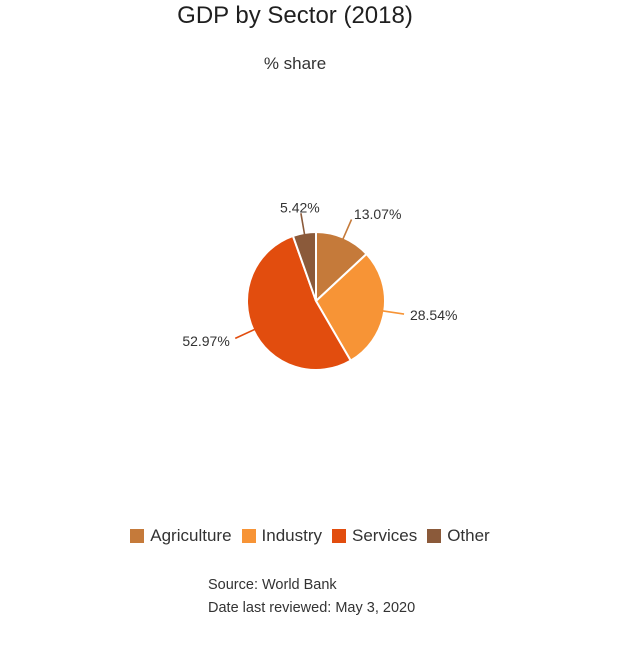  What do you see at coordinates (434, 536) in the screenshot?
I see `legend-swatch-other` at bounding box center [434, 536].